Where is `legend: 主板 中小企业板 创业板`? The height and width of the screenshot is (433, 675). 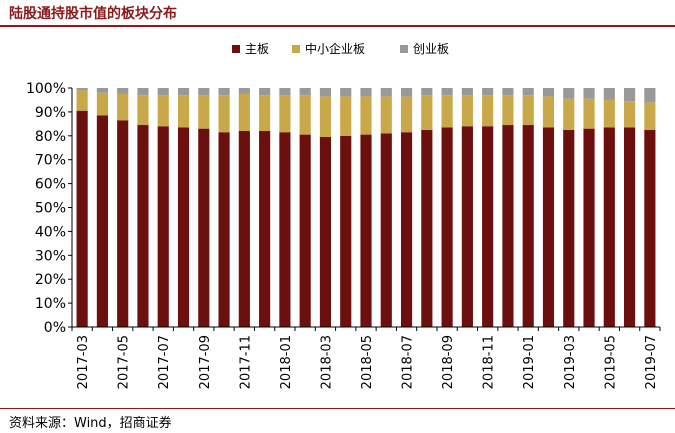 legend: 主板 中小企业板 创业板 is located at coordinates (340, 48).